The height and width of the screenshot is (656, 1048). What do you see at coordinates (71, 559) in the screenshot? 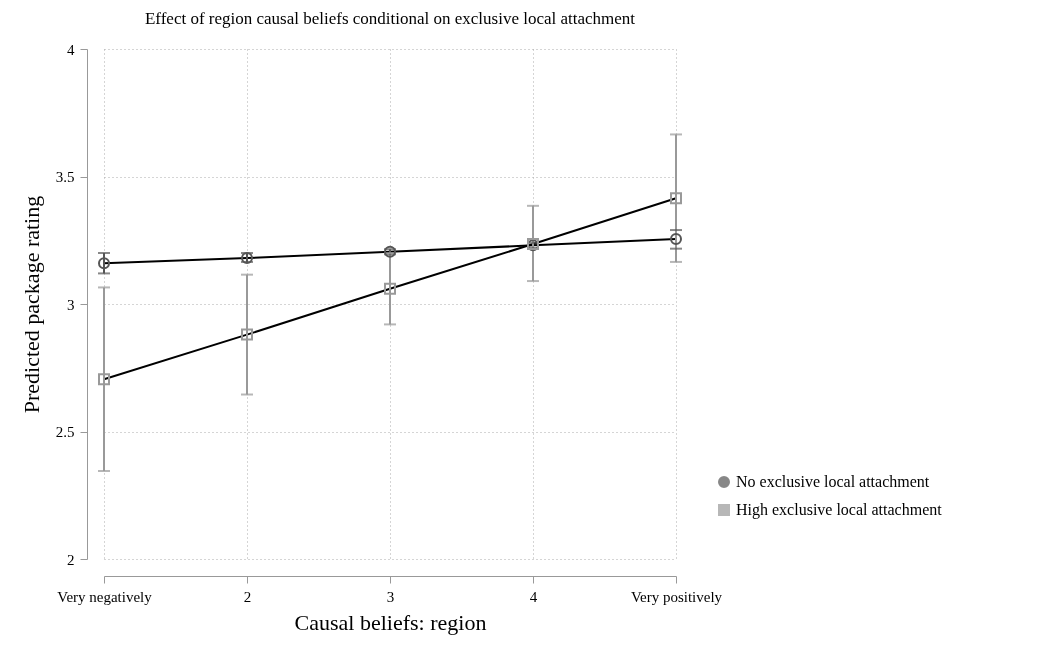
I see `y-tick-label: 2` at bounding box center [71, 559].